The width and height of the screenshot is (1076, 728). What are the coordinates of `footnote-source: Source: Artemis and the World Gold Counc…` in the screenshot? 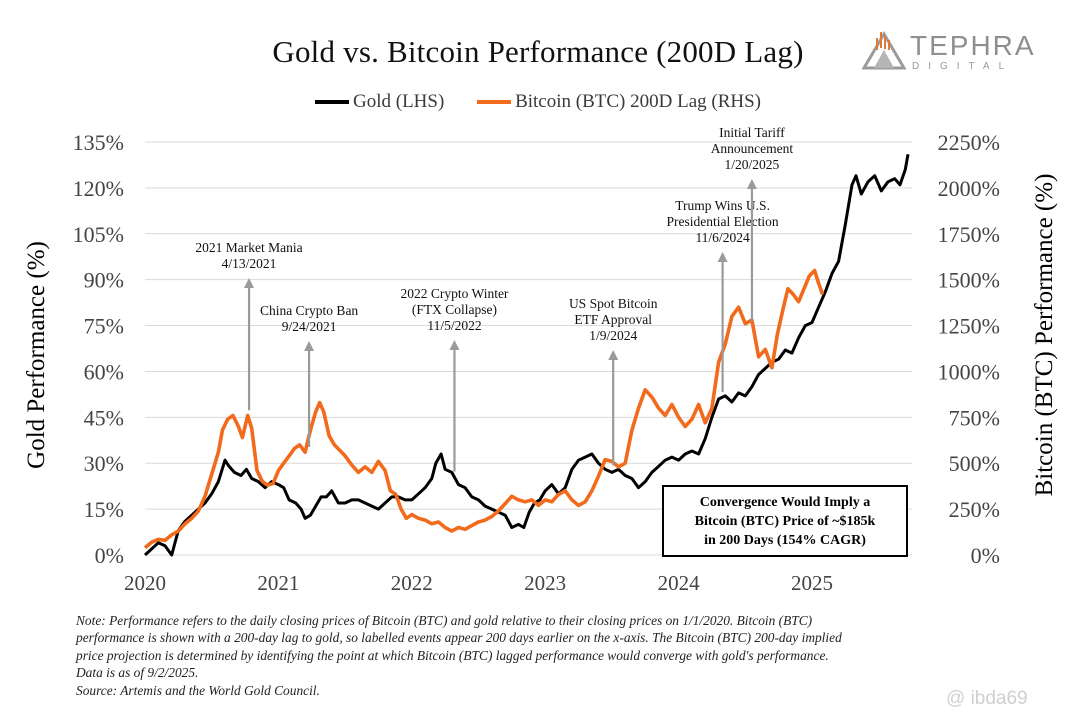 It's located at (198, 690).